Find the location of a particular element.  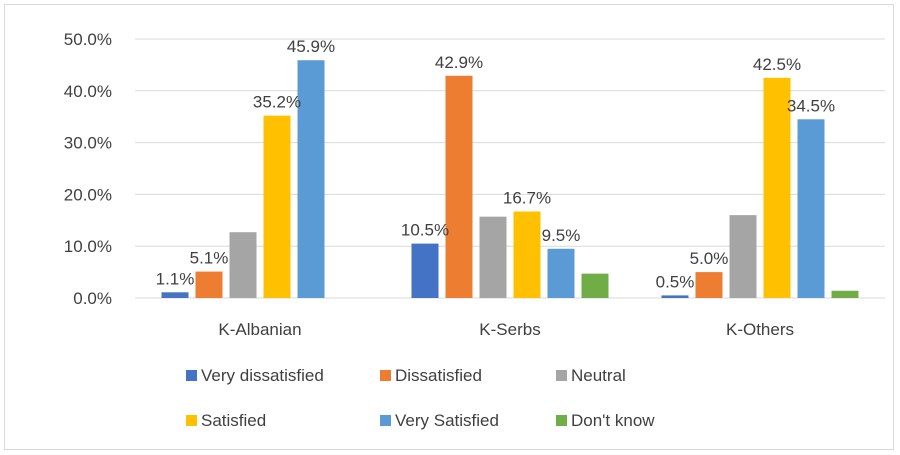

x-tick-label: K-Serbs is located at coordinates (509, 329).